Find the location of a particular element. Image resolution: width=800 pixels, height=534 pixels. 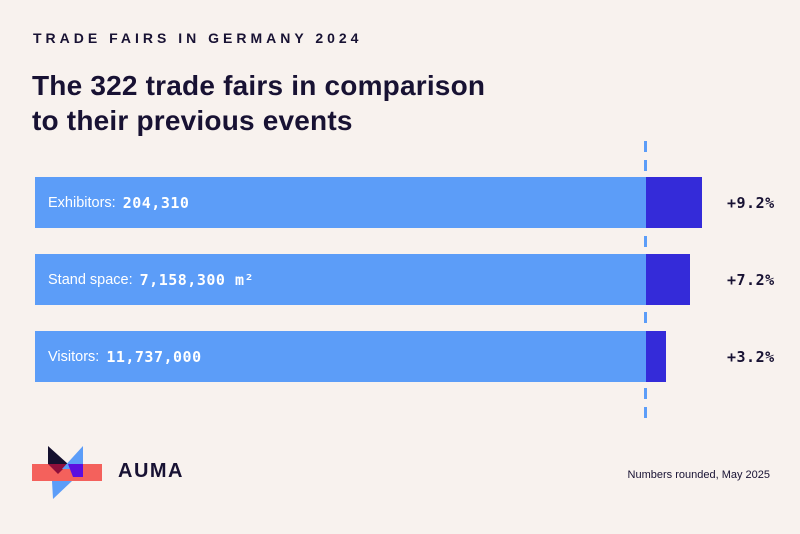

bar-row: Exhibitors: 204,310 +9.2% is located at coordinates (405, 202).